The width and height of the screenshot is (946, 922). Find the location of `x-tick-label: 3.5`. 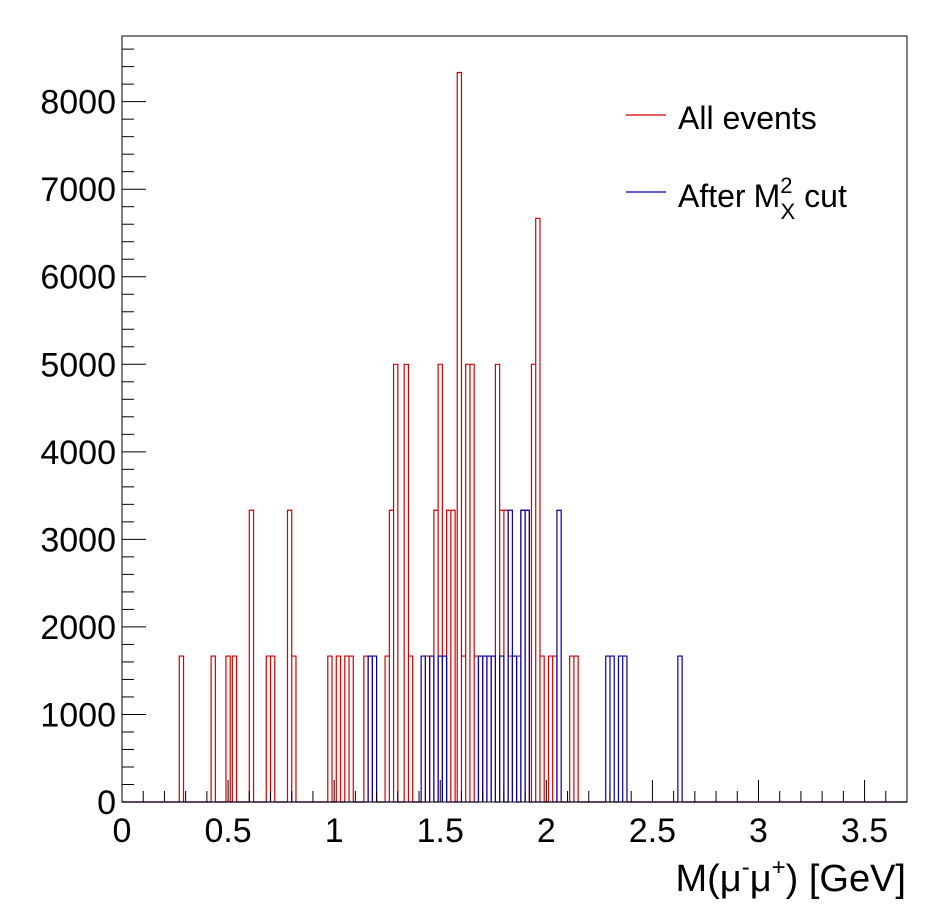

x-tick-label: 3.5 is located at coordinates (864, 831).